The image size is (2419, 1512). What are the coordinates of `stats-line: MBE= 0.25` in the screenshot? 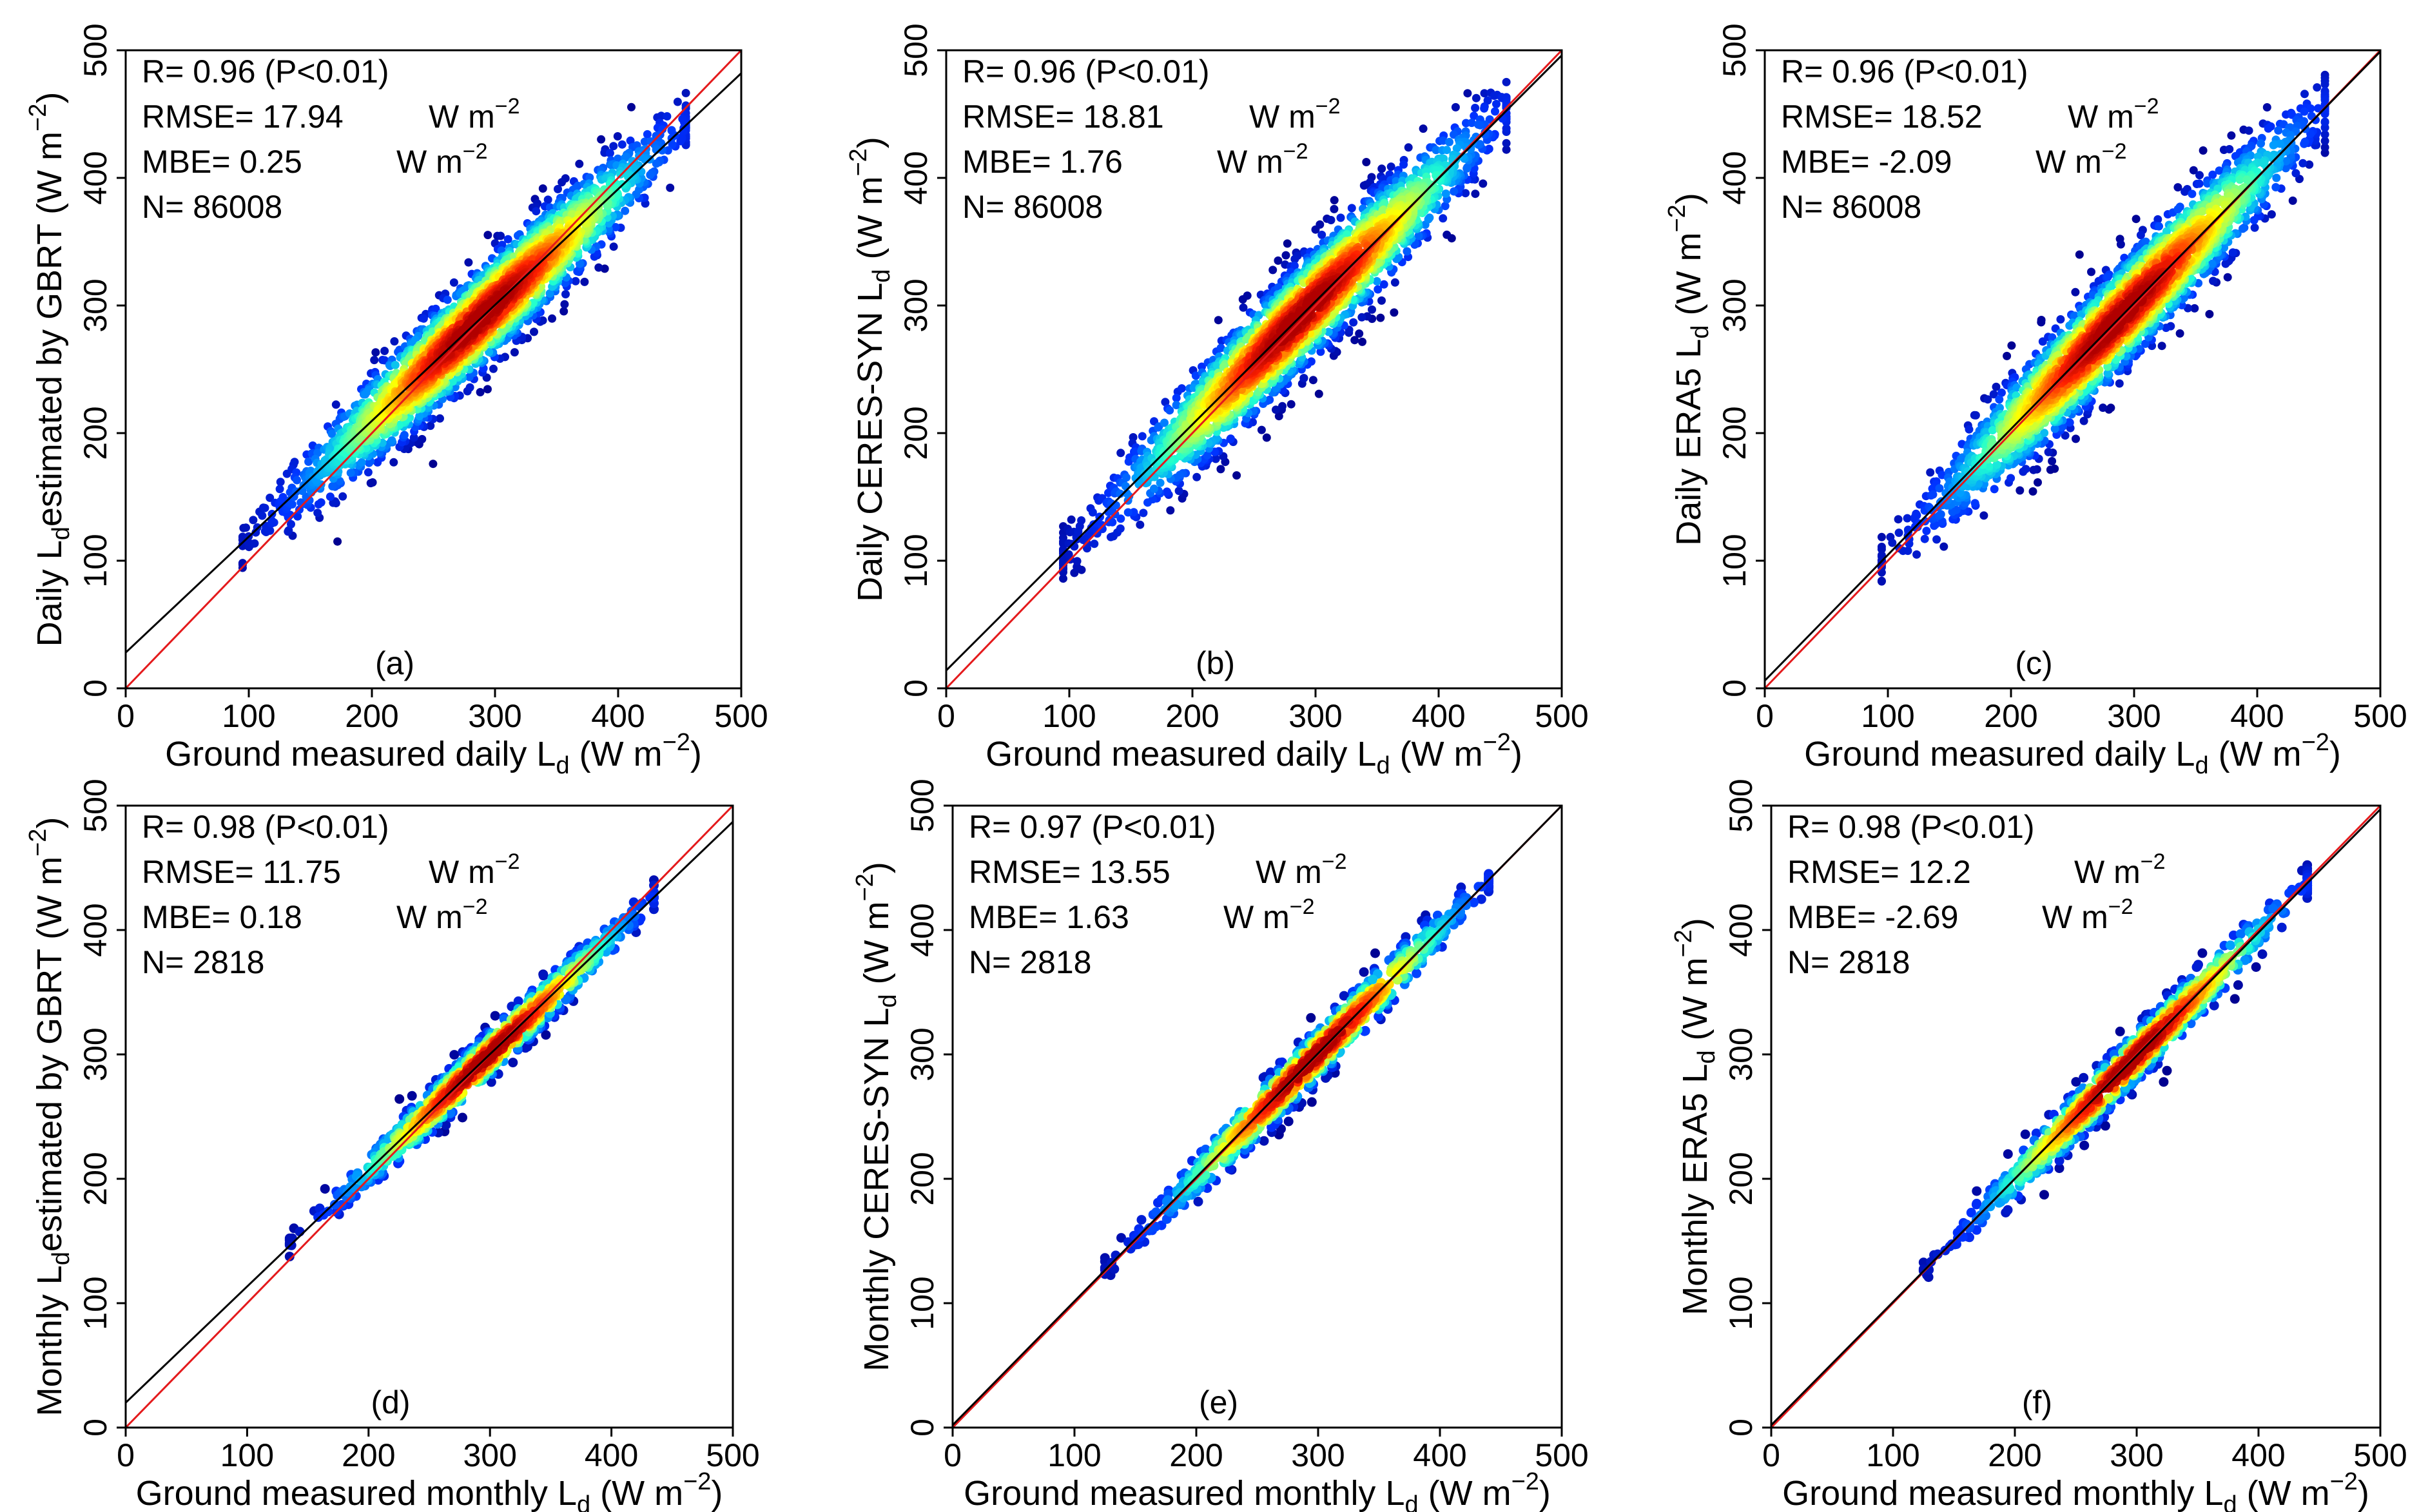 It's located at (222, 162).